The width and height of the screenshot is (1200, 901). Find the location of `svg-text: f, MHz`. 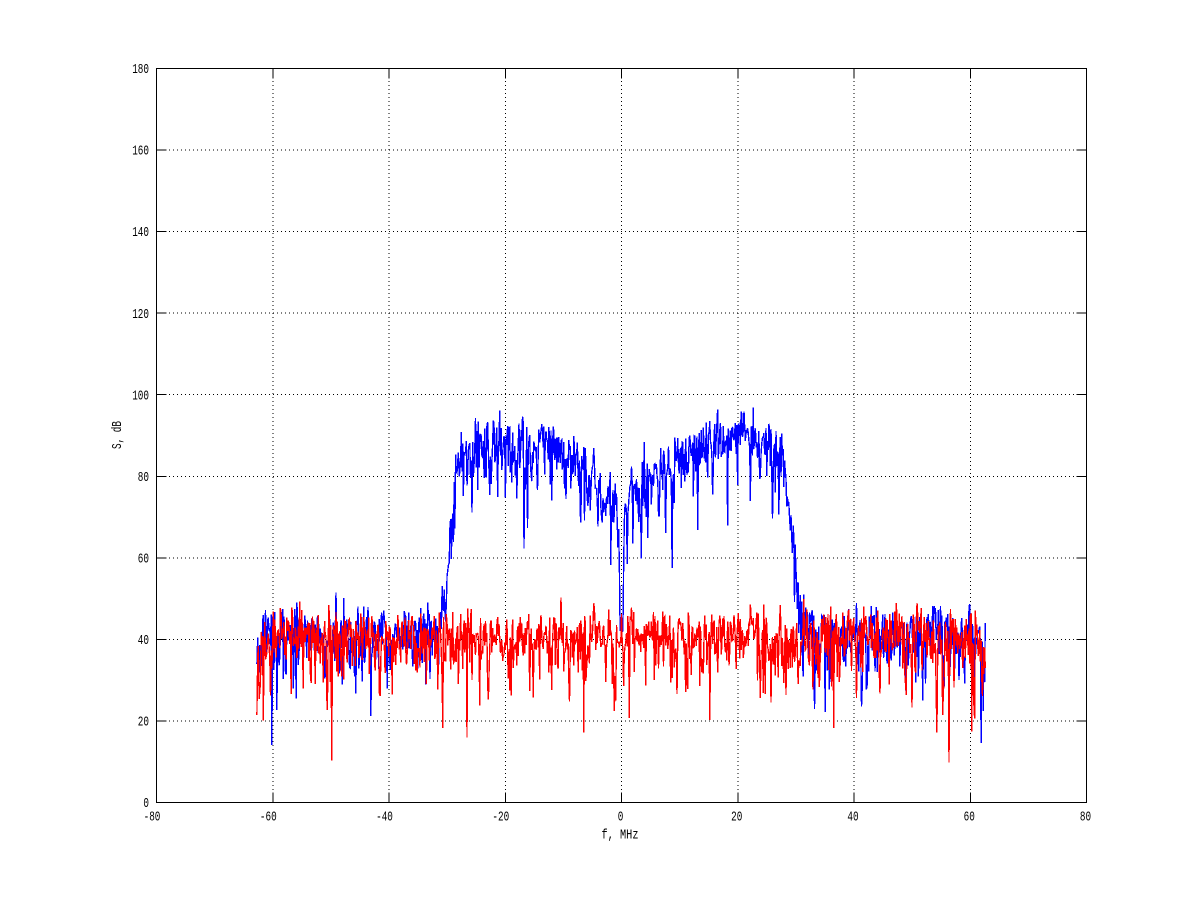

svg-text: f, MHz is located at coordinates (620, 836).